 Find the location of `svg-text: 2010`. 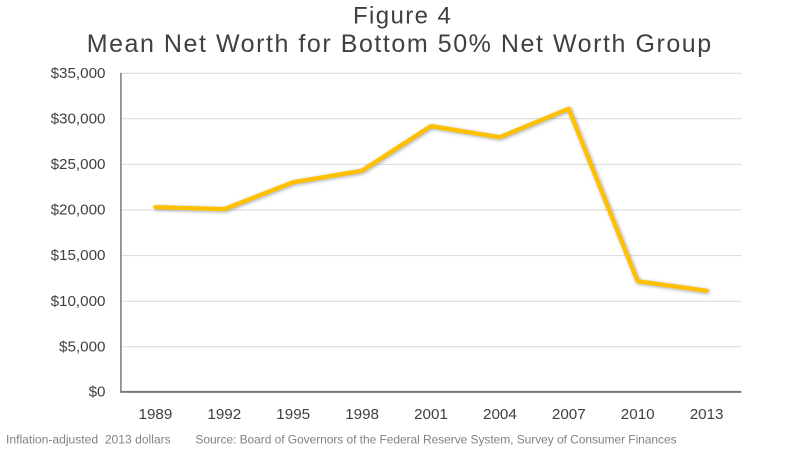

svg-text: 2010 is located at coordinates (638, 414).